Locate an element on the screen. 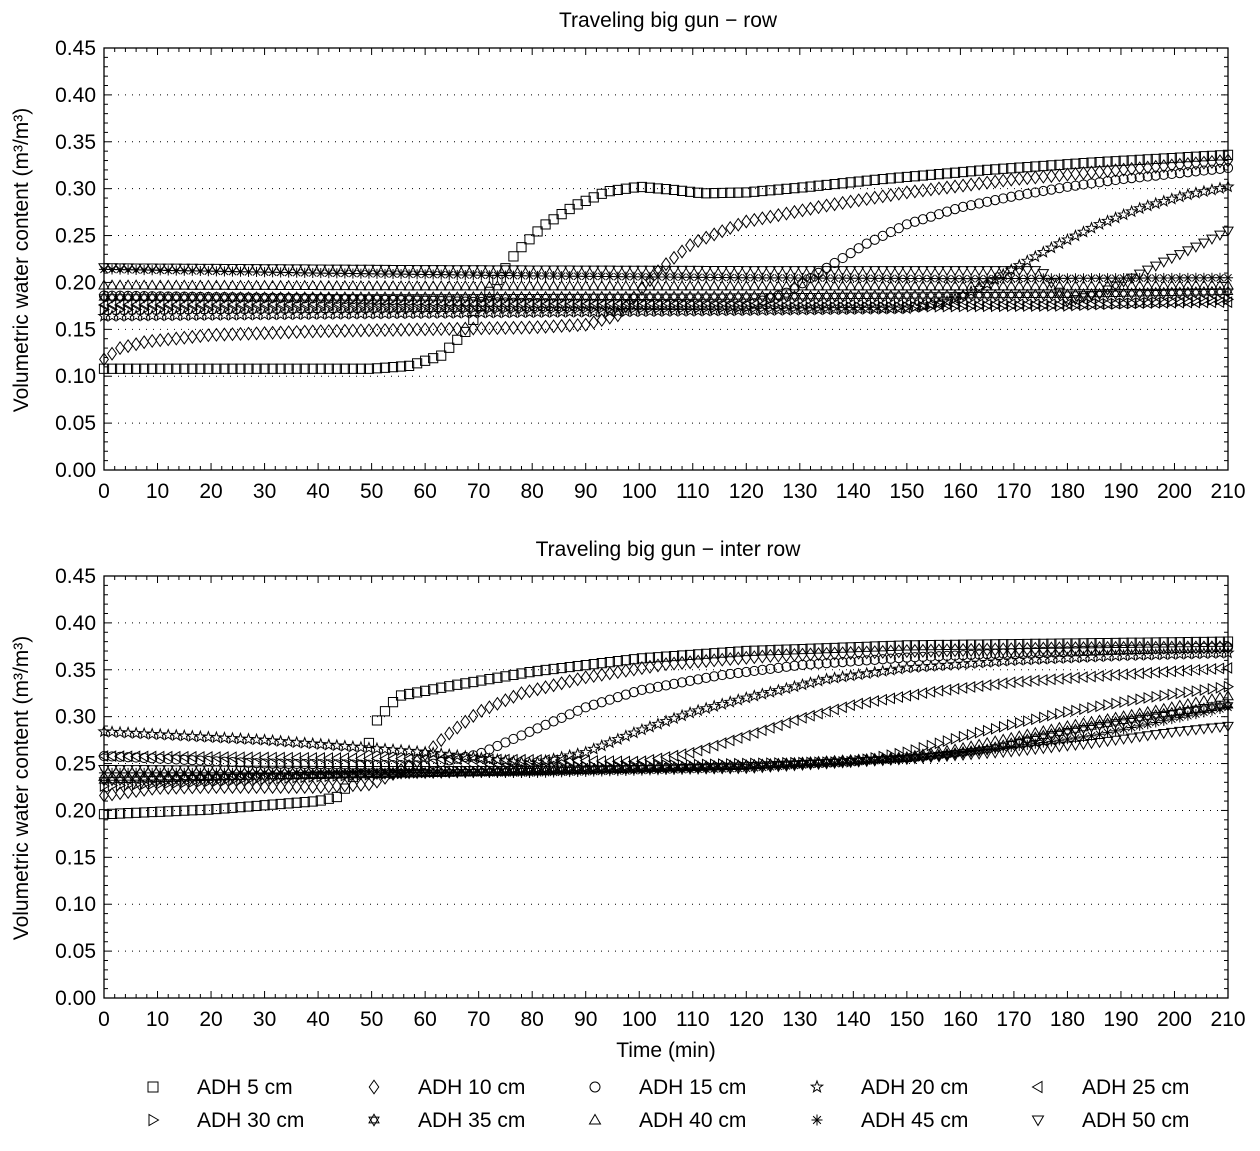 This screenshot has width=1260, height=1151. x-tick-label: 90 is located at coordinates (585, 1019).